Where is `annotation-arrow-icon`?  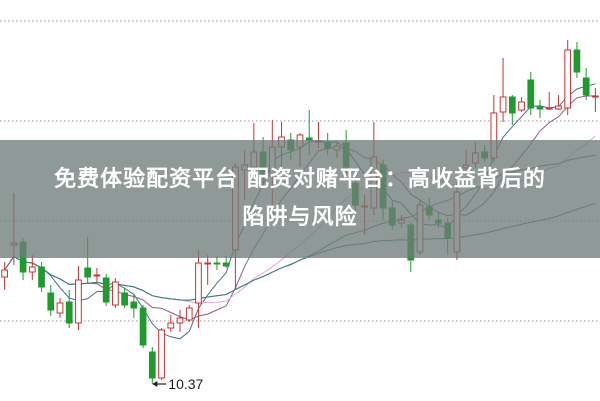
annotation-arrow-icon is located at coordinates (155, 384).